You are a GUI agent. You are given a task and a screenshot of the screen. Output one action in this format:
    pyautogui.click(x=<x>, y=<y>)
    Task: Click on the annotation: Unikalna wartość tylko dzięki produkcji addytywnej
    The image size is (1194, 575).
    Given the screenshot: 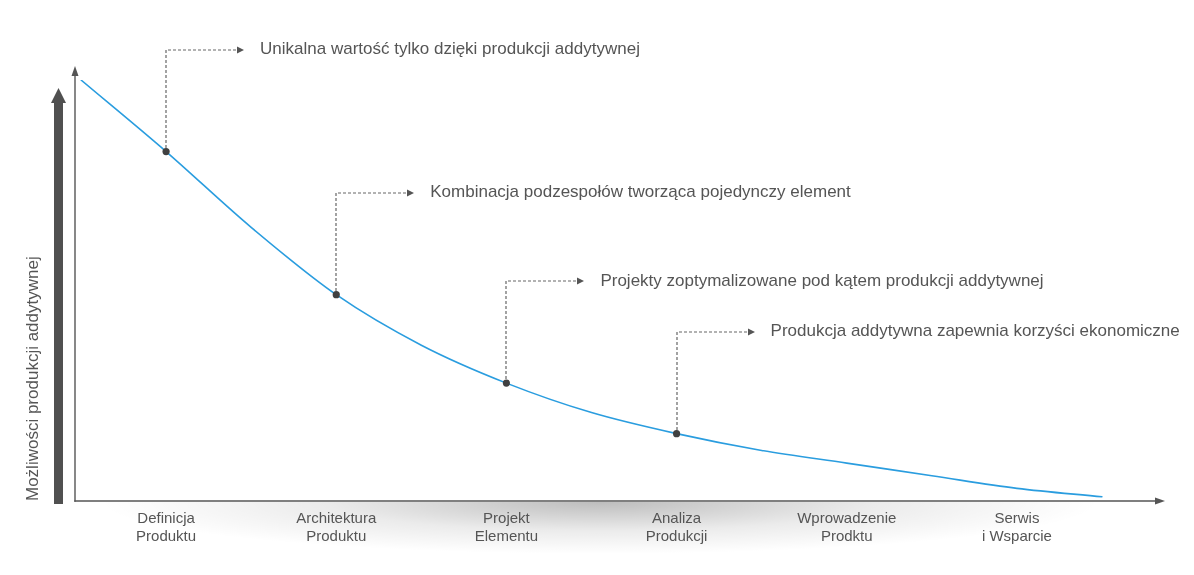 What is the action you would take?
    pyautogui.click(x=450, y=49)
    